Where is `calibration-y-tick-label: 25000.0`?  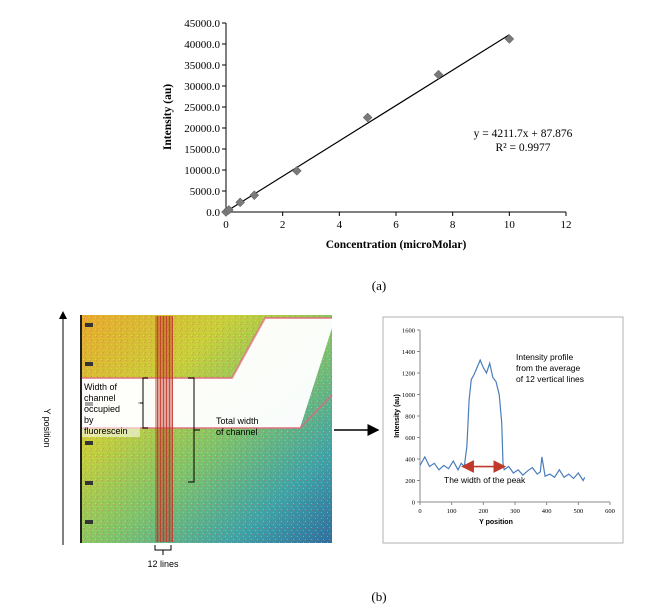
calibration-y-tick-label: 25000.0 is located at coordinates (202, 108).